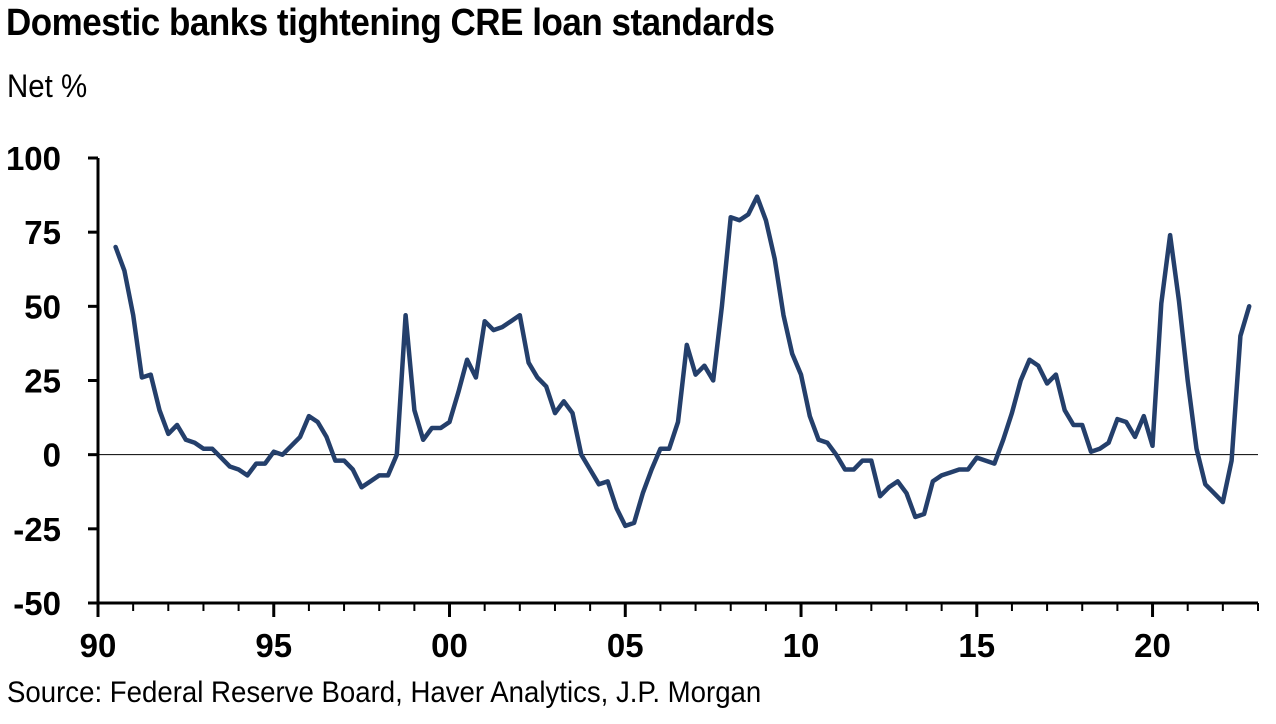  I want to click on x-tick-label: 05, so click(625, 645).